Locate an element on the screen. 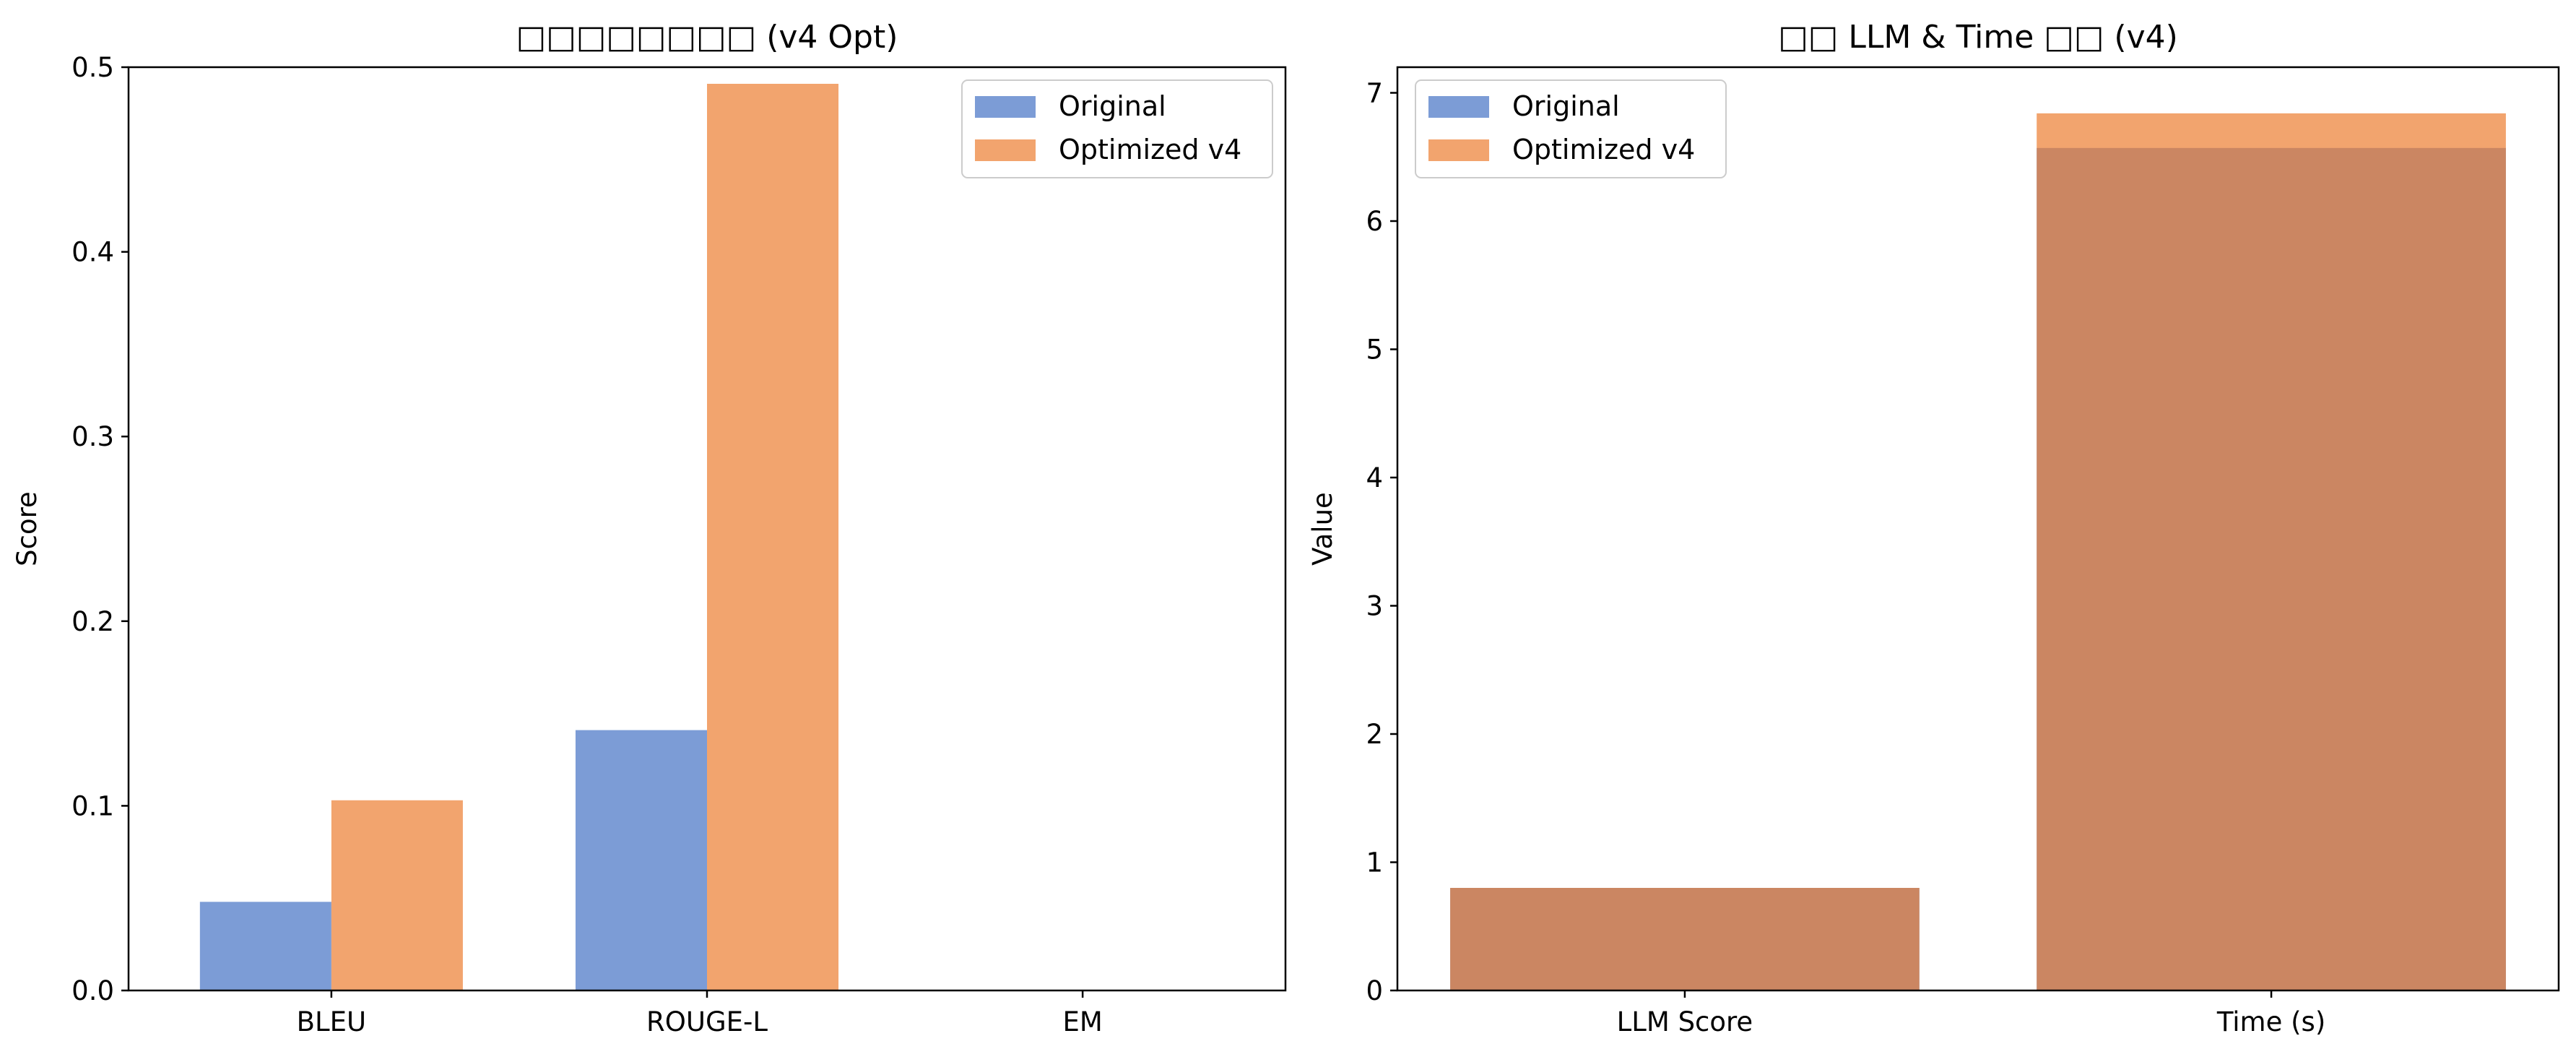  y-tick-label: 3 is located at coordinates (1374, 606).